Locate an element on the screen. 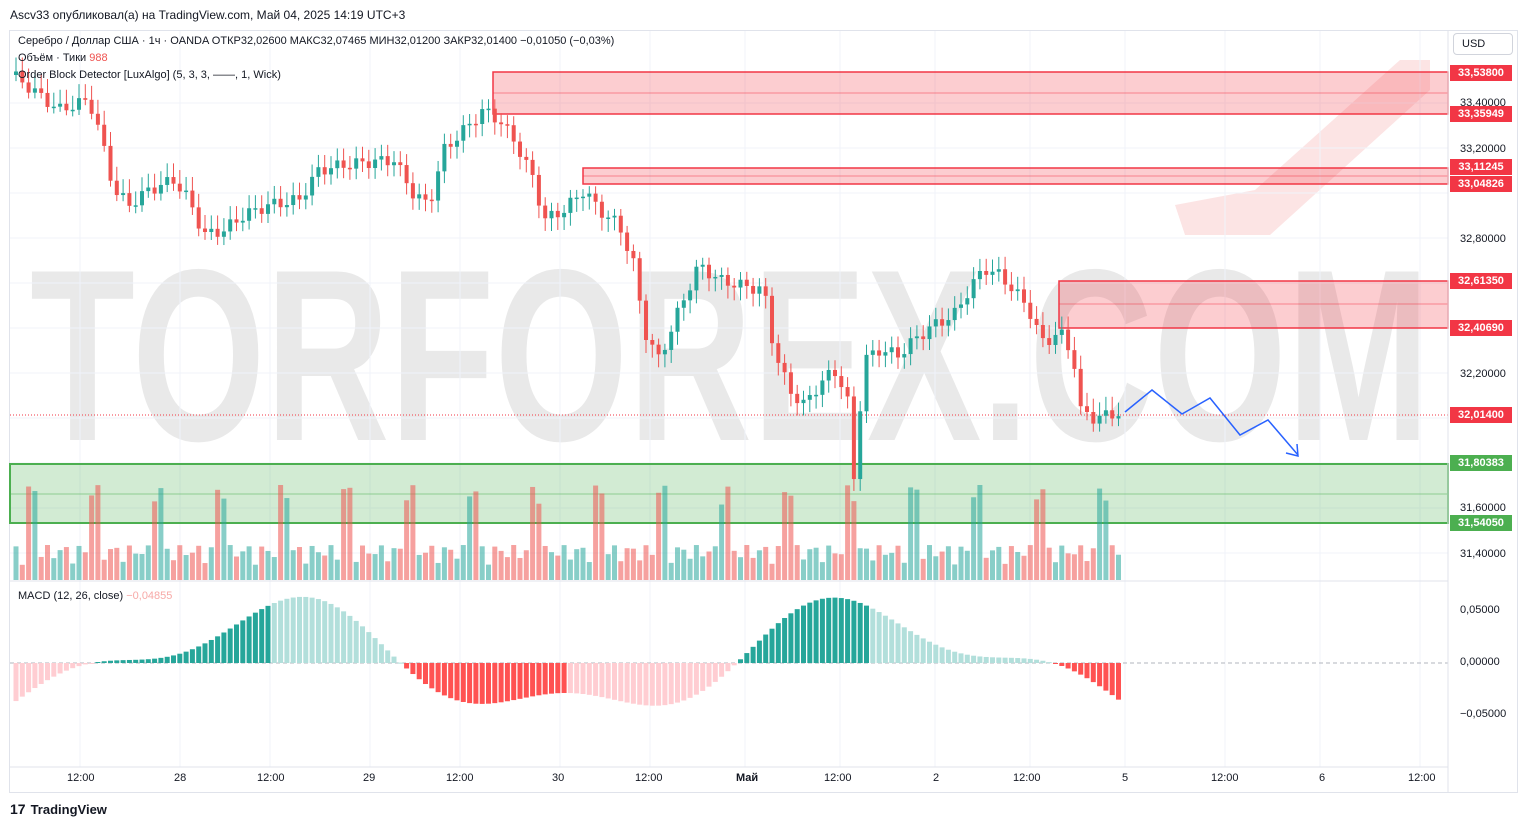 This screenshot has height=827, width=1528. price-axis-label: 31,40000 is located at coordinates (1483, 554).